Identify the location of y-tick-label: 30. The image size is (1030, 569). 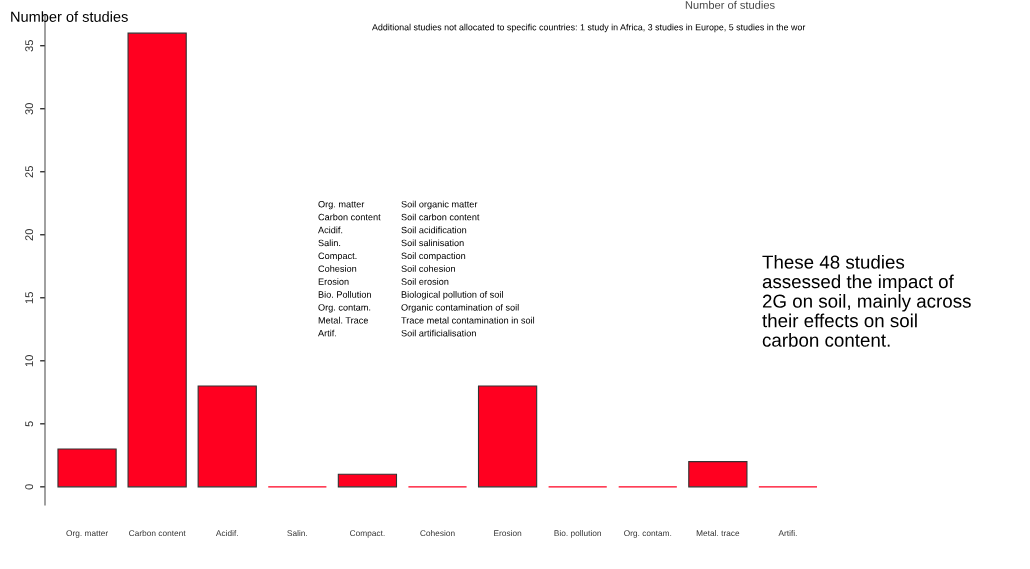
(29, 109).